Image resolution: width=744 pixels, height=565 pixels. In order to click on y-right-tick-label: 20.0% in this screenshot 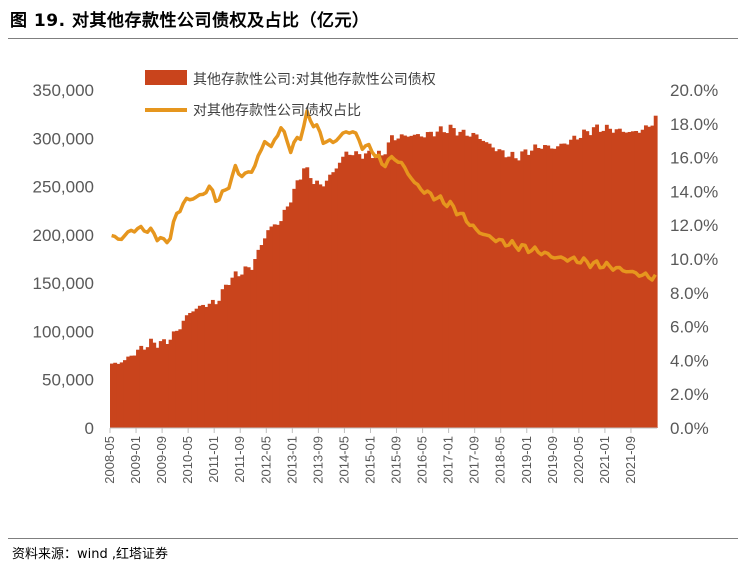, I will do `click(694, 90)`.